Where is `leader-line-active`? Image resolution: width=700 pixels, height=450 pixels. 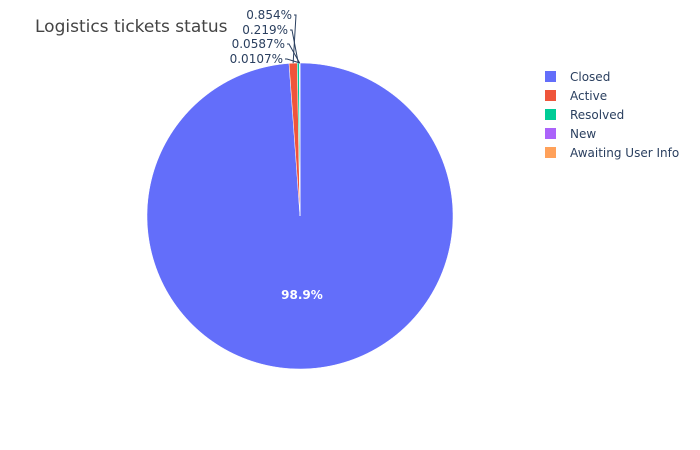
leader-line-active is located at coordinates (294, 39).